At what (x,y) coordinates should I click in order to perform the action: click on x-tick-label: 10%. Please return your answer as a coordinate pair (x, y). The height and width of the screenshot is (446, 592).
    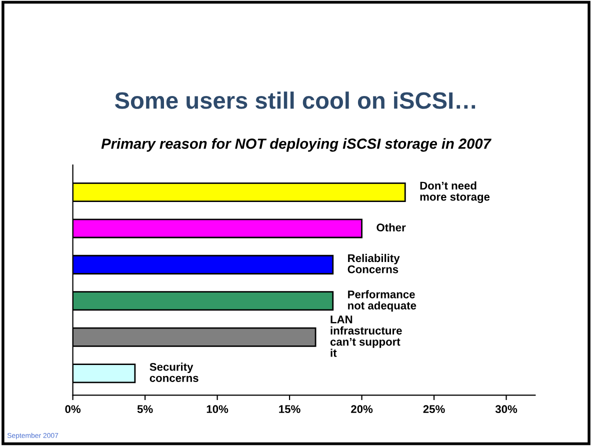
    Looking at the image, I should click on (217, 409).